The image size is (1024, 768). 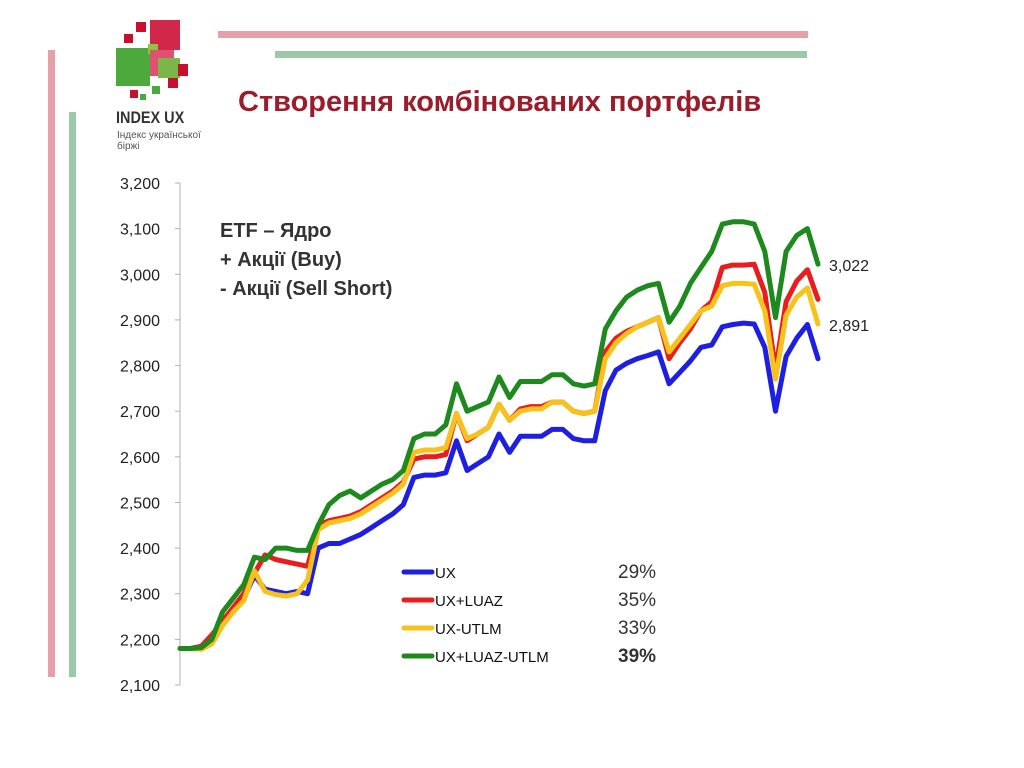 I want to click on y-tick-label: 2,400, so click(x=140, y=549).